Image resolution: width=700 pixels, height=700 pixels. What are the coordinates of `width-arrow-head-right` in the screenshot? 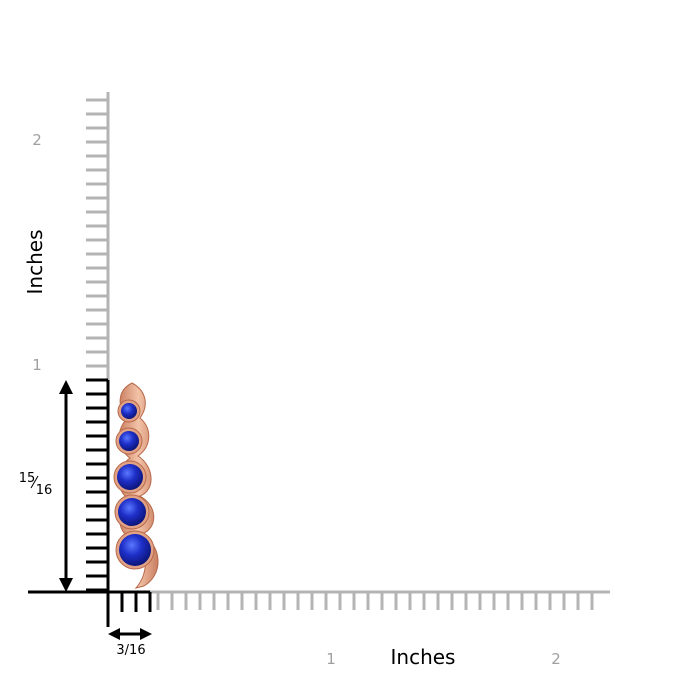 It's located at (146, 634).